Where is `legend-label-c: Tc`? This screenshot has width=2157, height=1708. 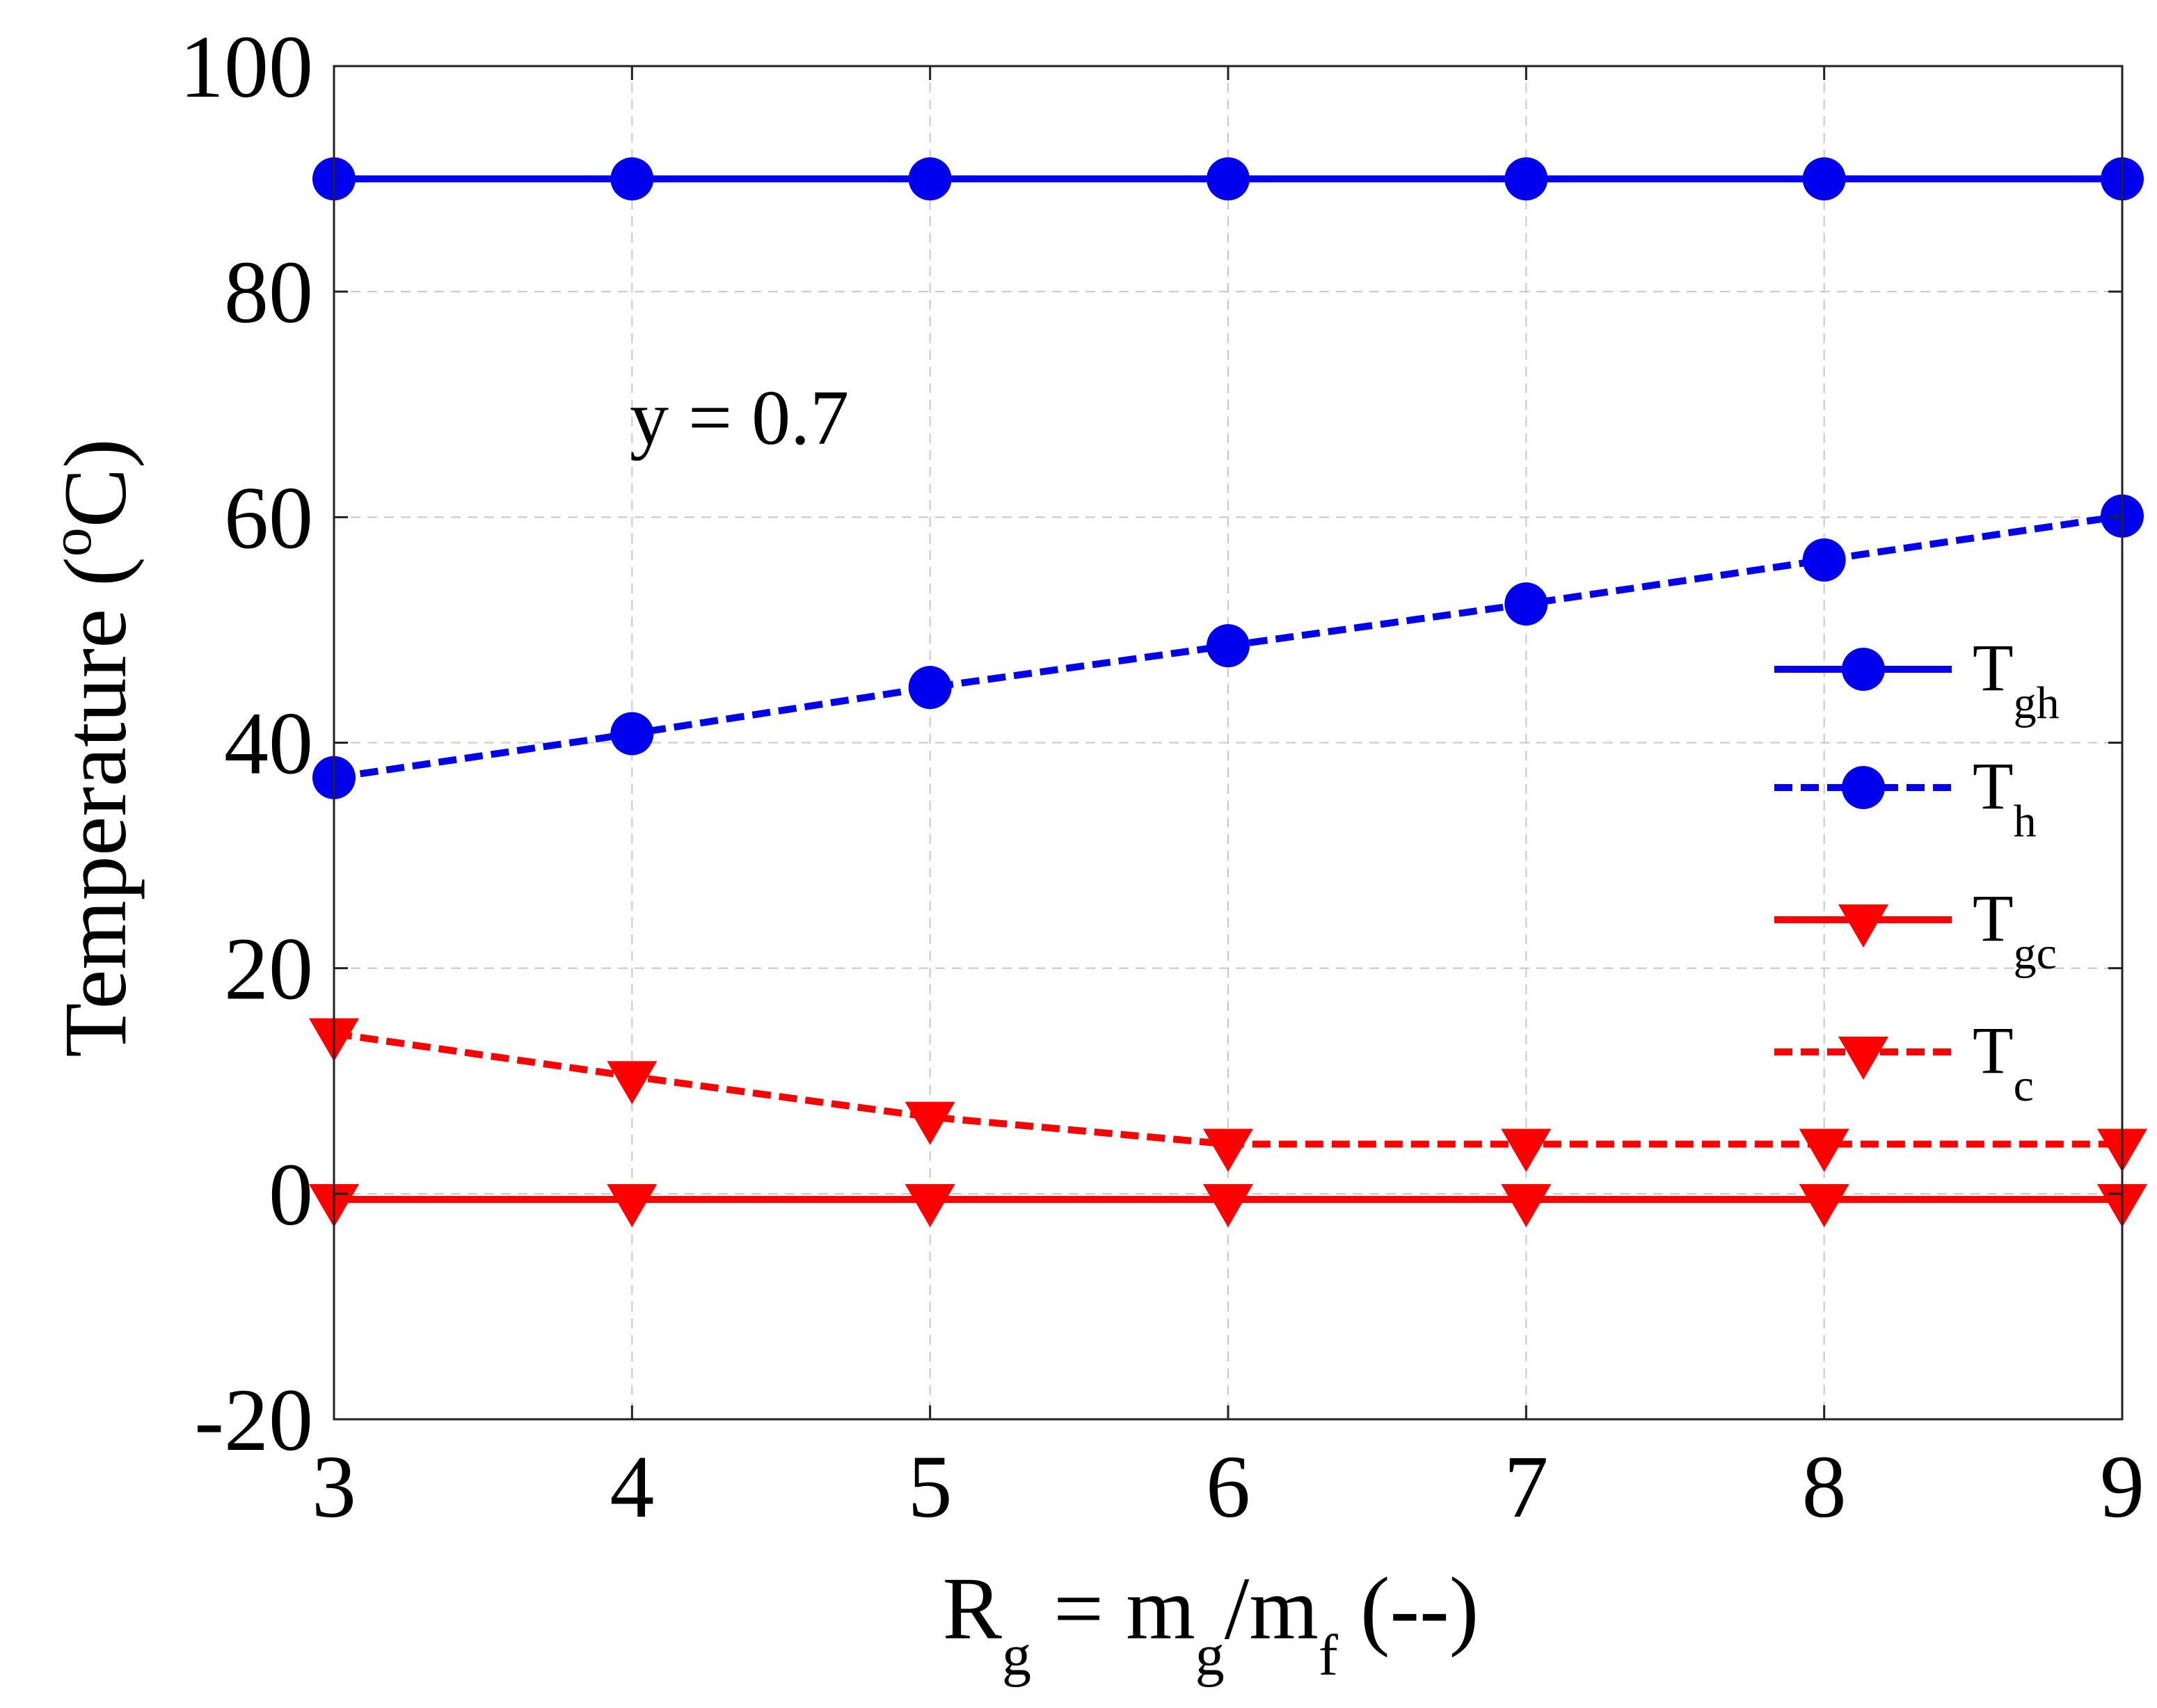 legend-label-c: Tc is located at coordinates (2003, 1062).